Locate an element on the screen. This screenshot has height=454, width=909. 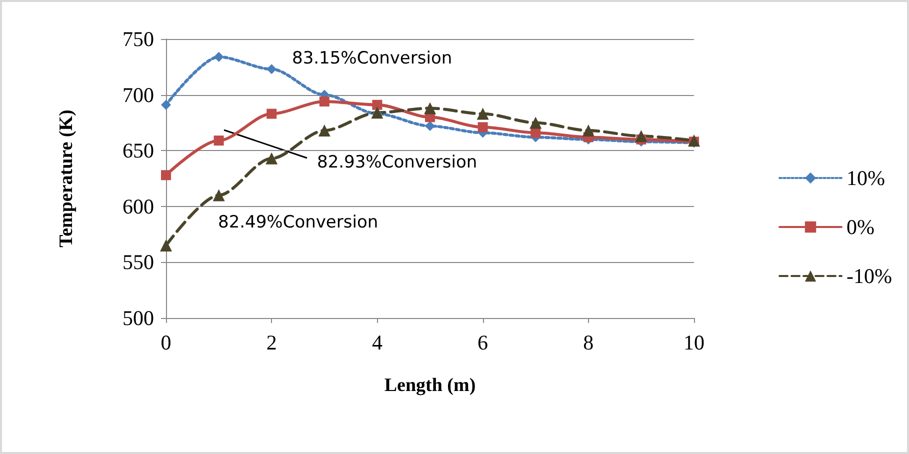
y-tick-label: 550 is located at coordinates (138, 262).